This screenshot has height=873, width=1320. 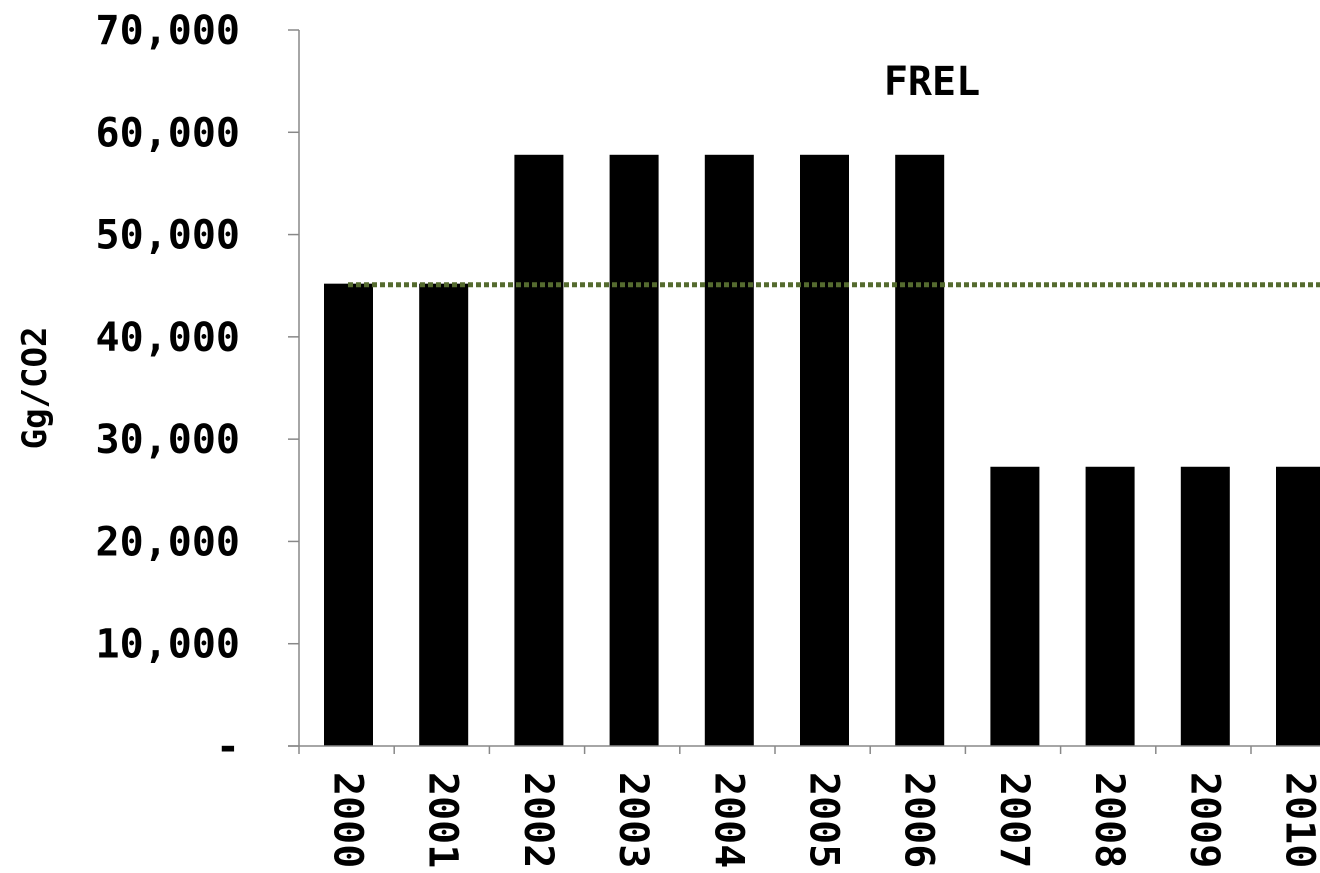 What do you see at coordinates (348, 820) in the screenshot?
I see `x-tick-label: 2000` at bounding box center [348, 820].